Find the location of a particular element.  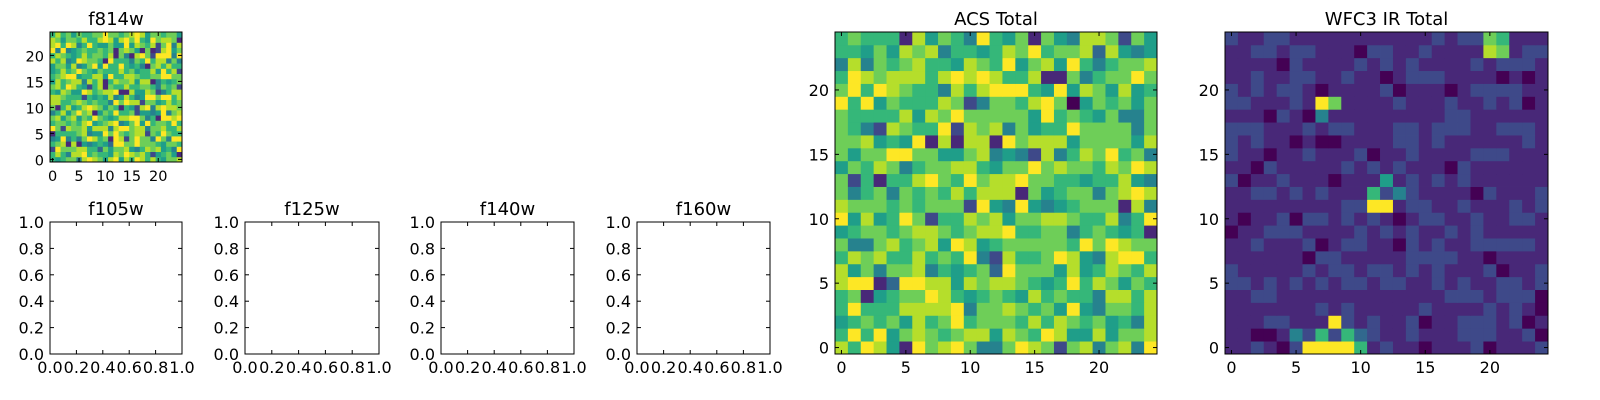

x-tick-label: 1.0 is located at coordinates (378, 367).